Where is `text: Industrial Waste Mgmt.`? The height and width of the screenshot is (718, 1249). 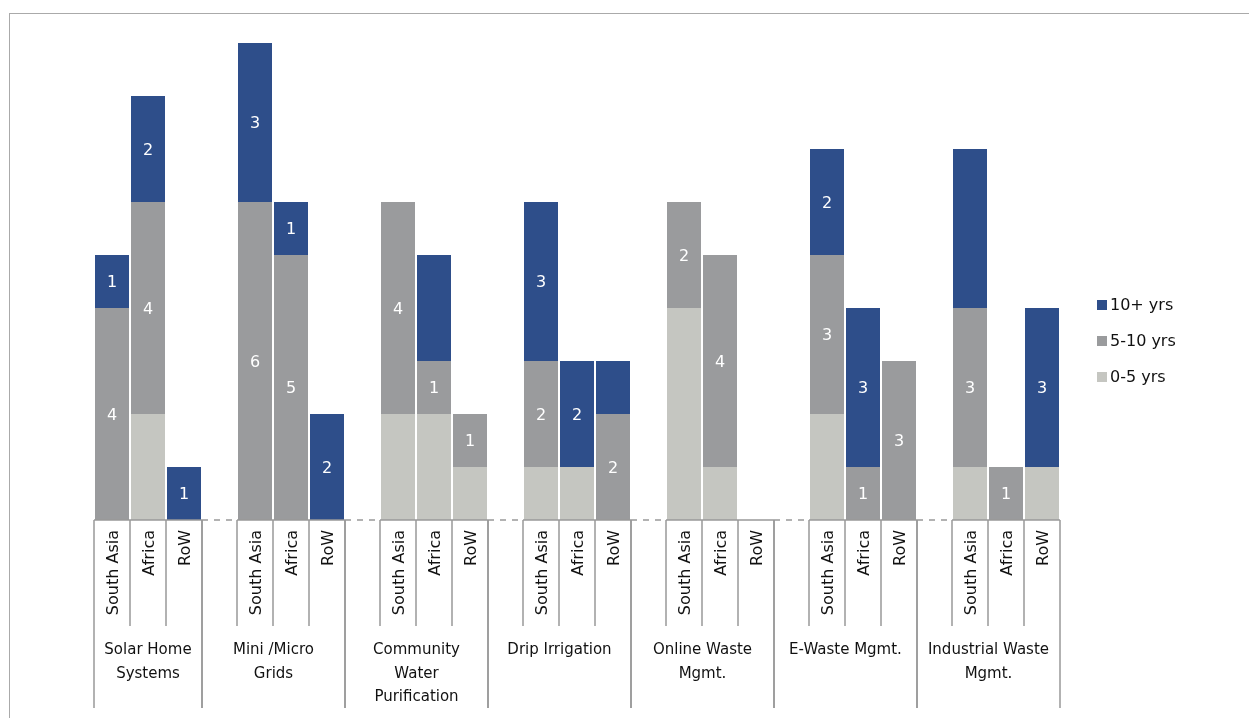
text: Industrial Waste Mgmt. is located at coordinates (988, 661).